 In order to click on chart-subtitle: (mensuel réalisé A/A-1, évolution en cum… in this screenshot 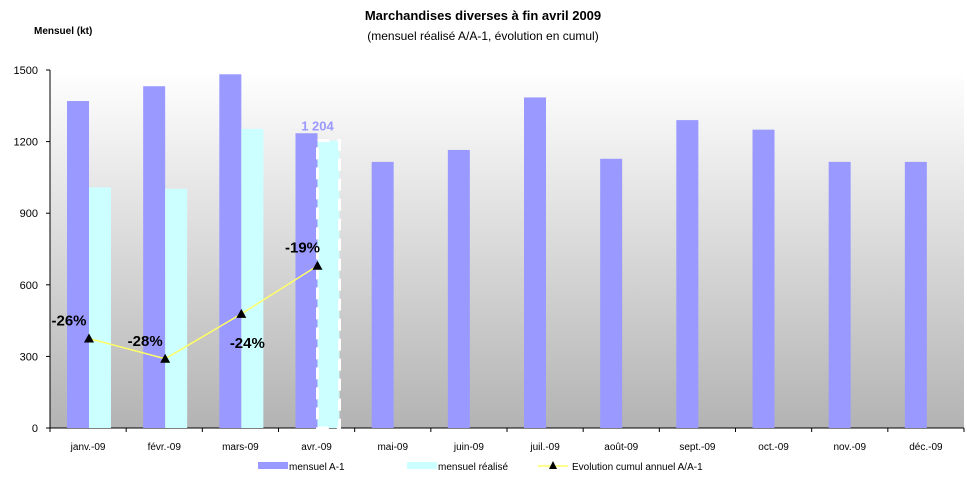, I will do `click(482, 36)`.